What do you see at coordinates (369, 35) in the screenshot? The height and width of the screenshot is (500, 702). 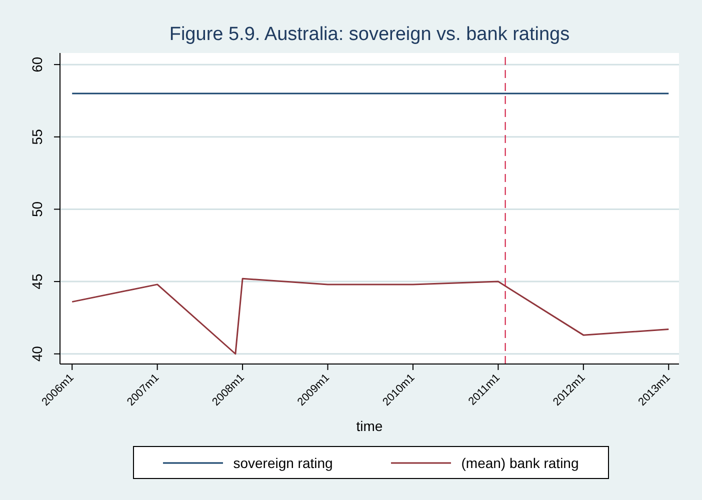 I see `chart-title: Figure 5.9. Australia: sovereign vs. bank ratings` at bounding box center [369, 35].